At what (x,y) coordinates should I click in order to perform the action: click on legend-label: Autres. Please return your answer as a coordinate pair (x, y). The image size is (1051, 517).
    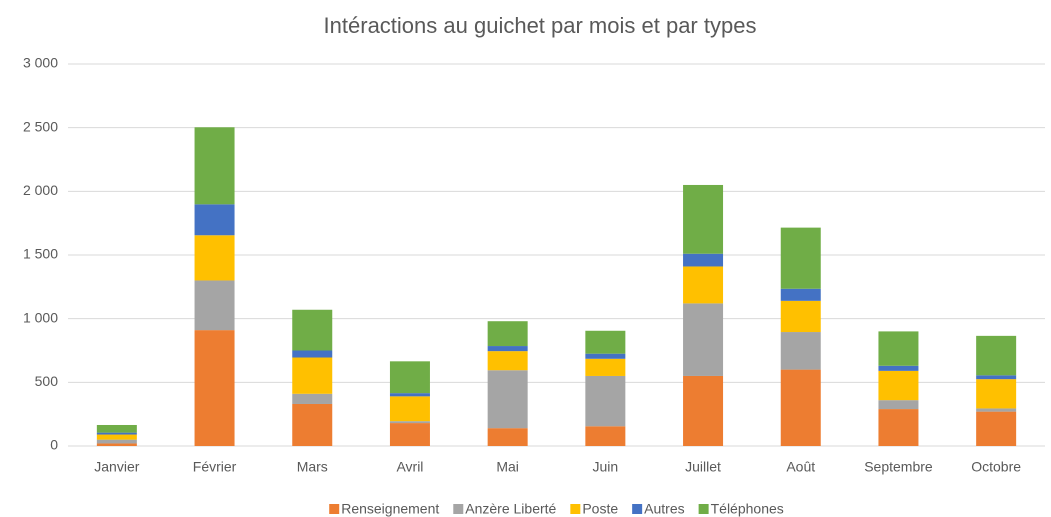
    Looking at the image, I should click on (664, 509).